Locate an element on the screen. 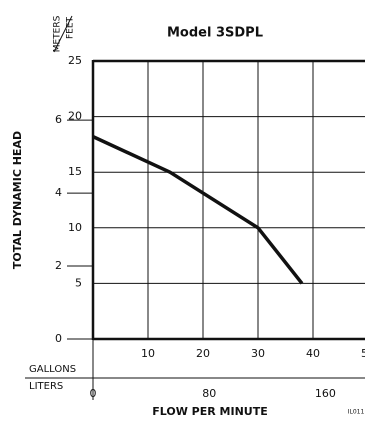 This screenshot has width=365, height=421. x2-tick-label: 80 is located at coordinates (209, 393).